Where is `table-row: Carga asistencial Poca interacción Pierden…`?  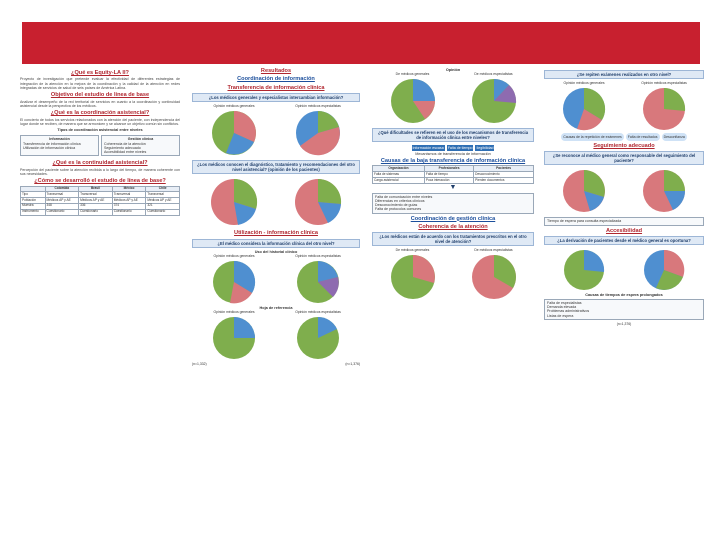
table-row: Carga asistencial Poca interacción Pierden… is located at coordinates (453, 180).